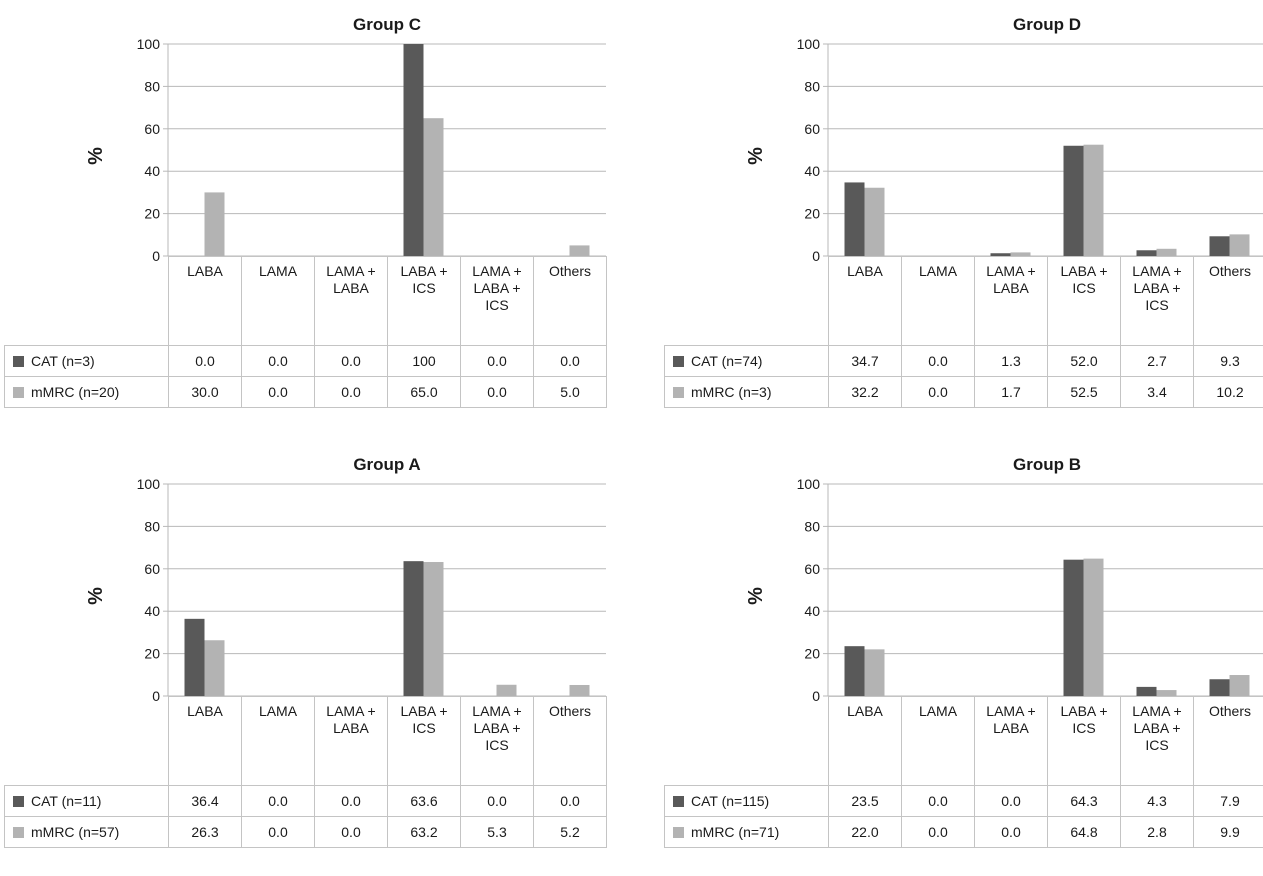 The width and height of the screenshot is (1263, 876). I want to click on data-label: 52.0, so click(1084, 361).